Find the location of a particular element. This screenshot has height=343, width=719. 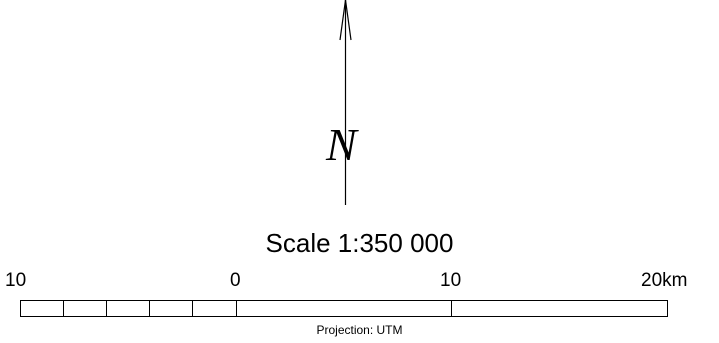

scale-tick-label-right: 20km is located at coordinates (664, 280).